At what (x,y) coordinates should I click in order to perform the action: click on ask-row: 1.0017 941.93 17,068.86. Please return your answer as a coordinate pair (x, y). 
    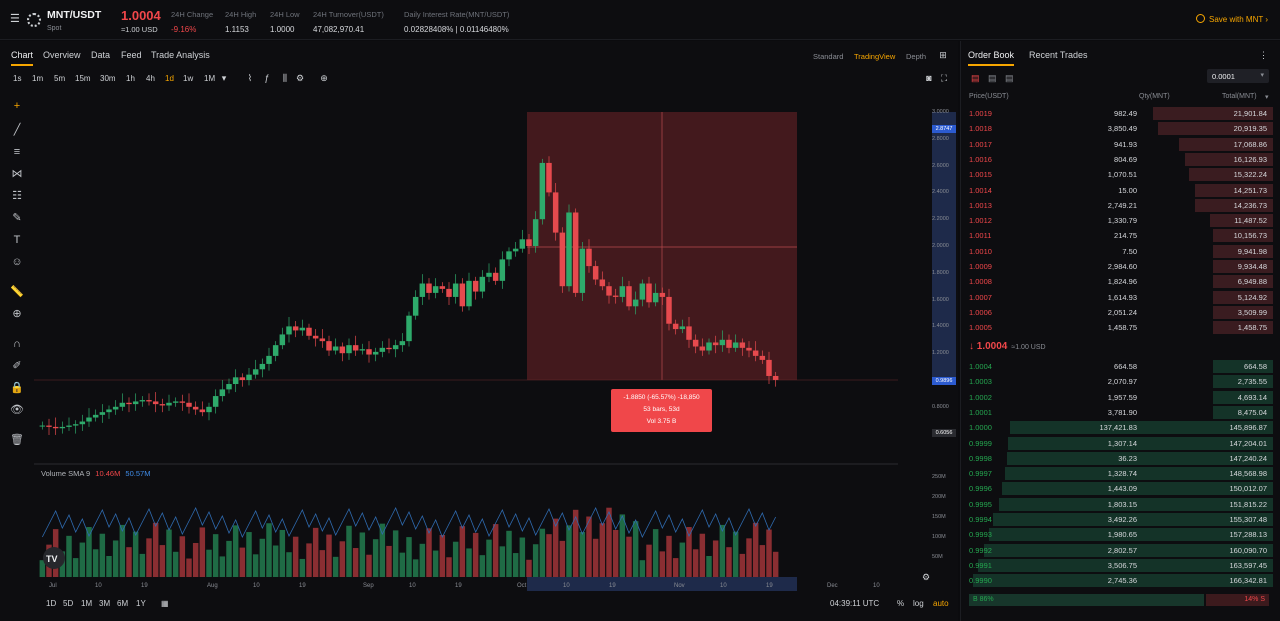
    Looking at the image, I should click on (1121, 144).